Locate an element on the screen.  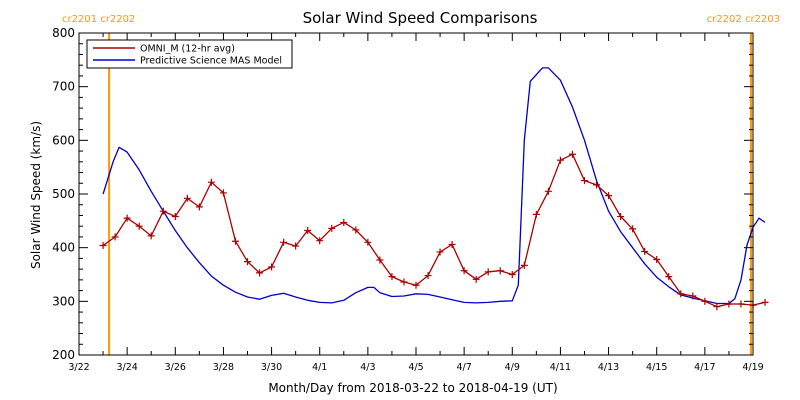
x-tick-label: 4/1 is located at coordinates (319, 367).